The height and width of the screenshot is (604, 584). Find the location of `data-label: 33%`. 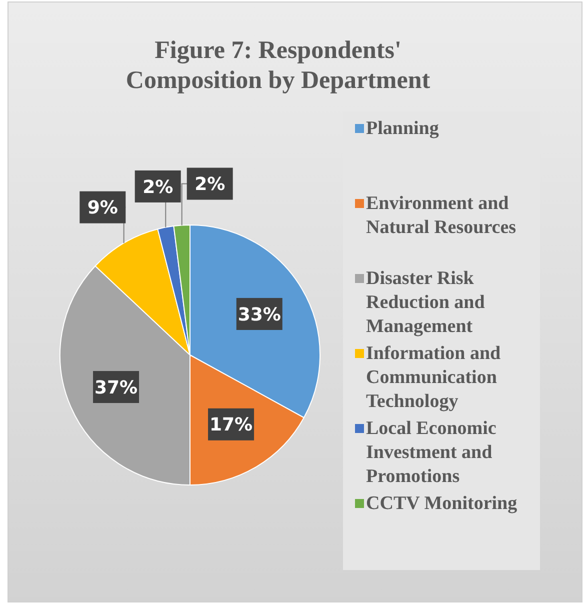

data-label: 33% is located at coordinates (259, 315).